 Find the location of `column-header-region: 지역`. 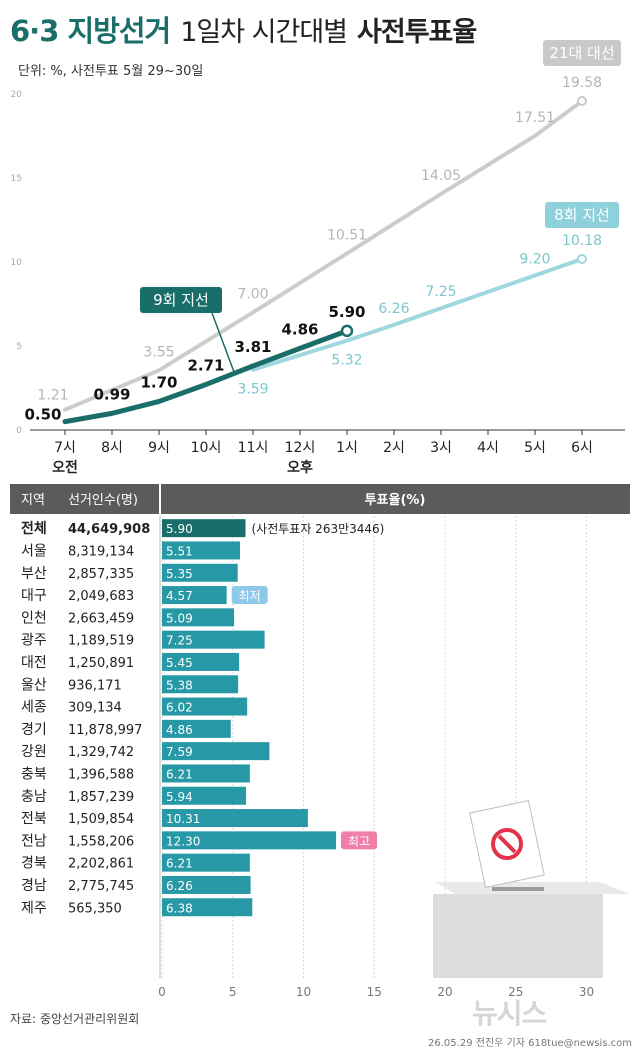

column-header-region: 지역 is located at coordinates (33, 500).